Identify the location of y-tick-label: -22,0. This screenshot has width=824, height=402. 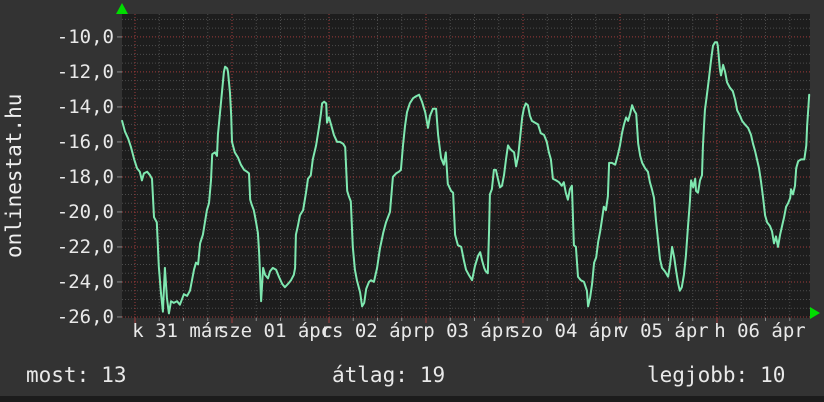
(85, 247).